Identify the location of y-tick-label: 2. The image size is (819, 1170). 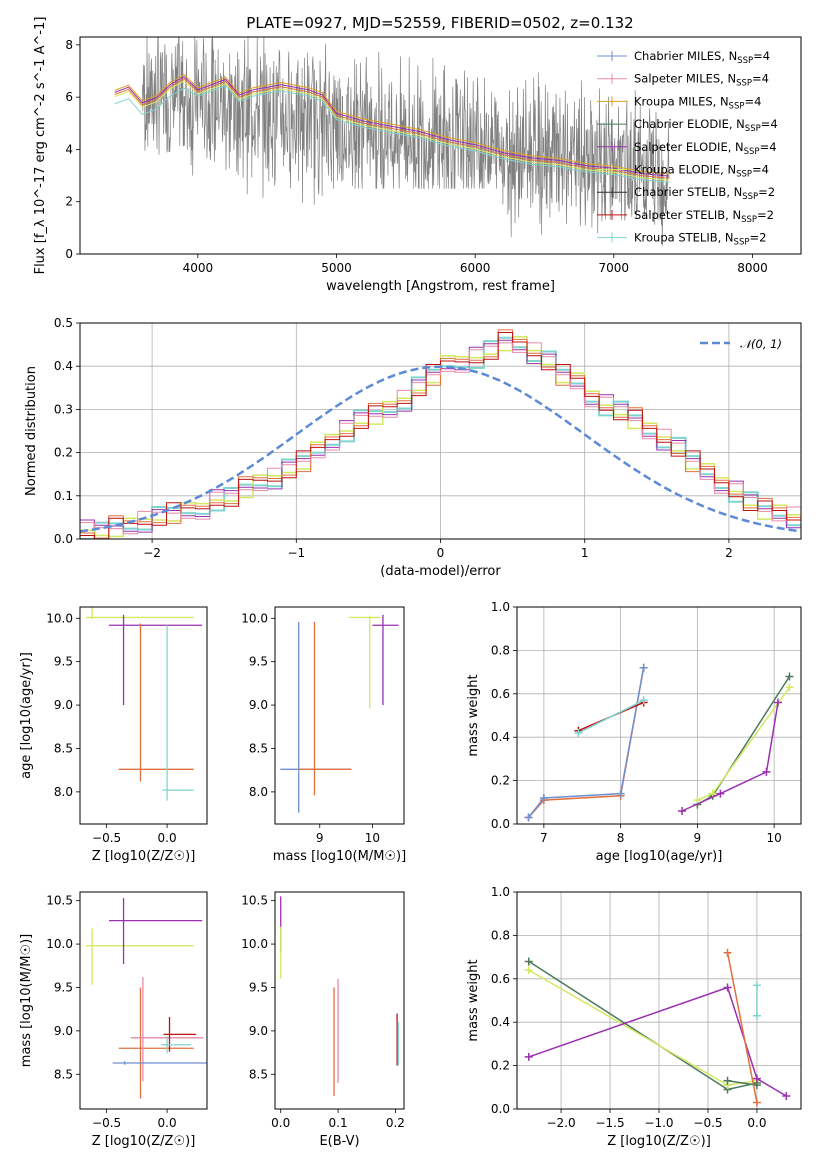
(69, 202).